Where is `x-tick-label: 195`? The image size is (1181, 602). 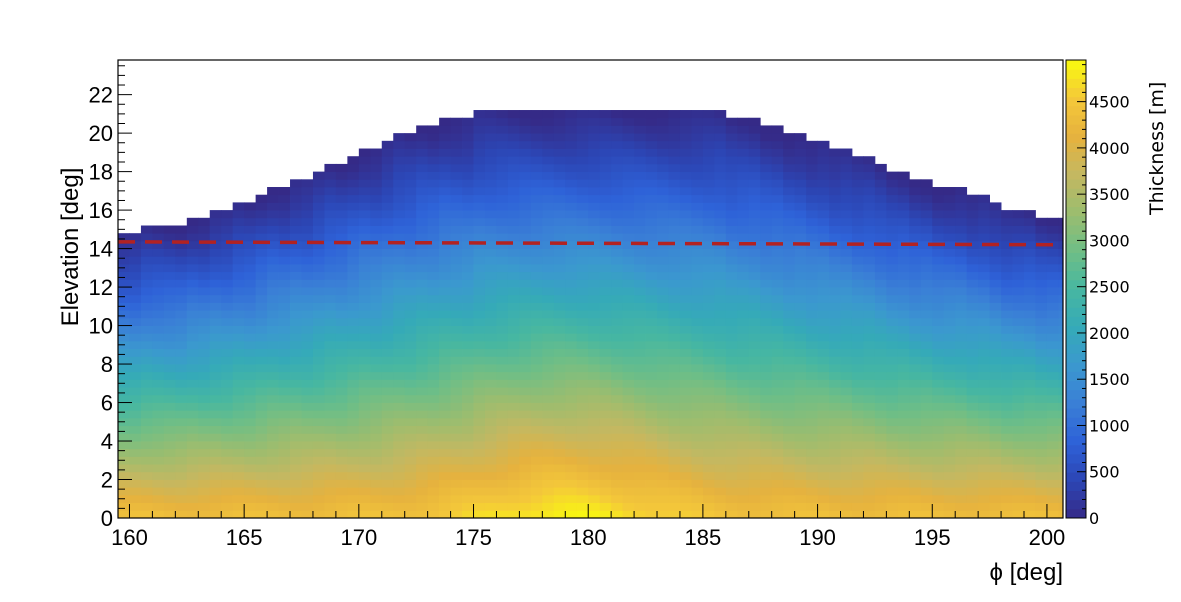
x-tick-label: 195 is located at coordinates (932, 537).